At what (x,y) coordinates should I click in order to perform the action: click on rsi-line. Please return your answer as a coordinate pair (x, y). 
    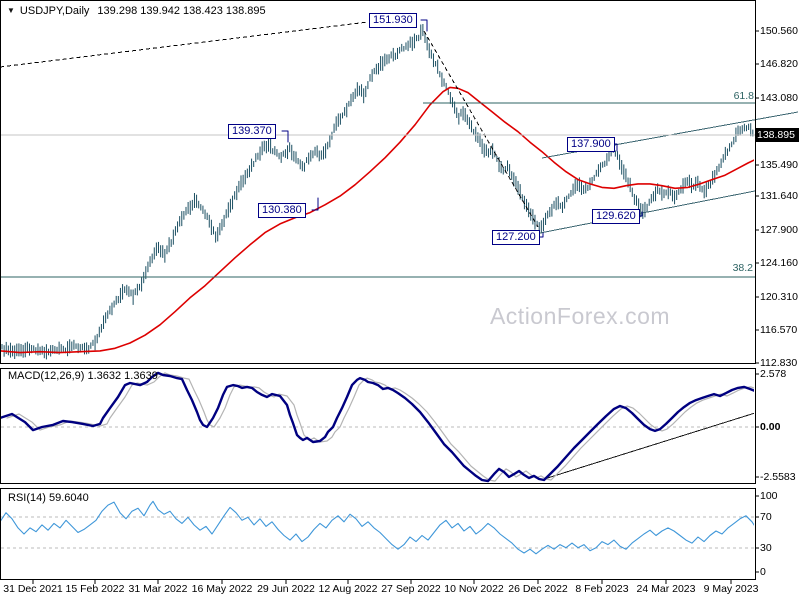
    Looking at the image, I should click on (377, 527).